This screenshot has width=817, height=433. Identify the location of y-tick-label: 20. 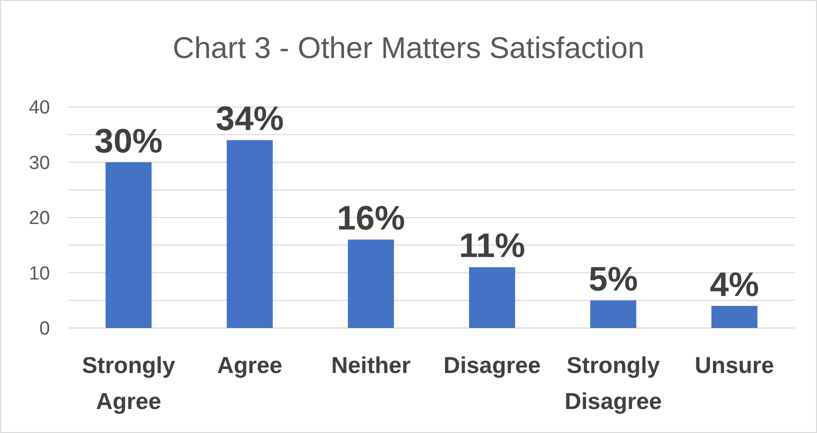
(39, 219).